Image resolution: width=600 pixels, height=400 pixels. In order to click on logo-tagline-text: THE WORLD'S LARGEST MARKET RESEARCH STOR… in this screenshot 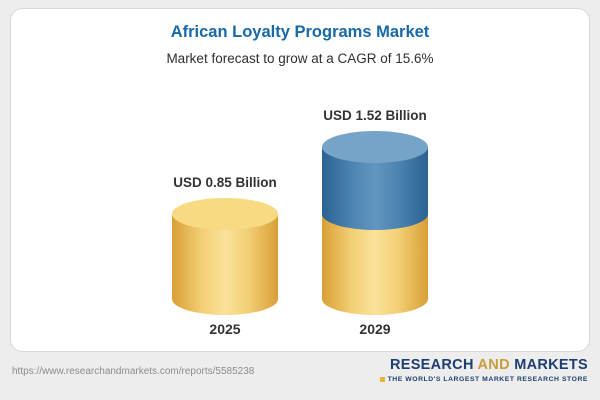, I will do `click(487, 379)`.